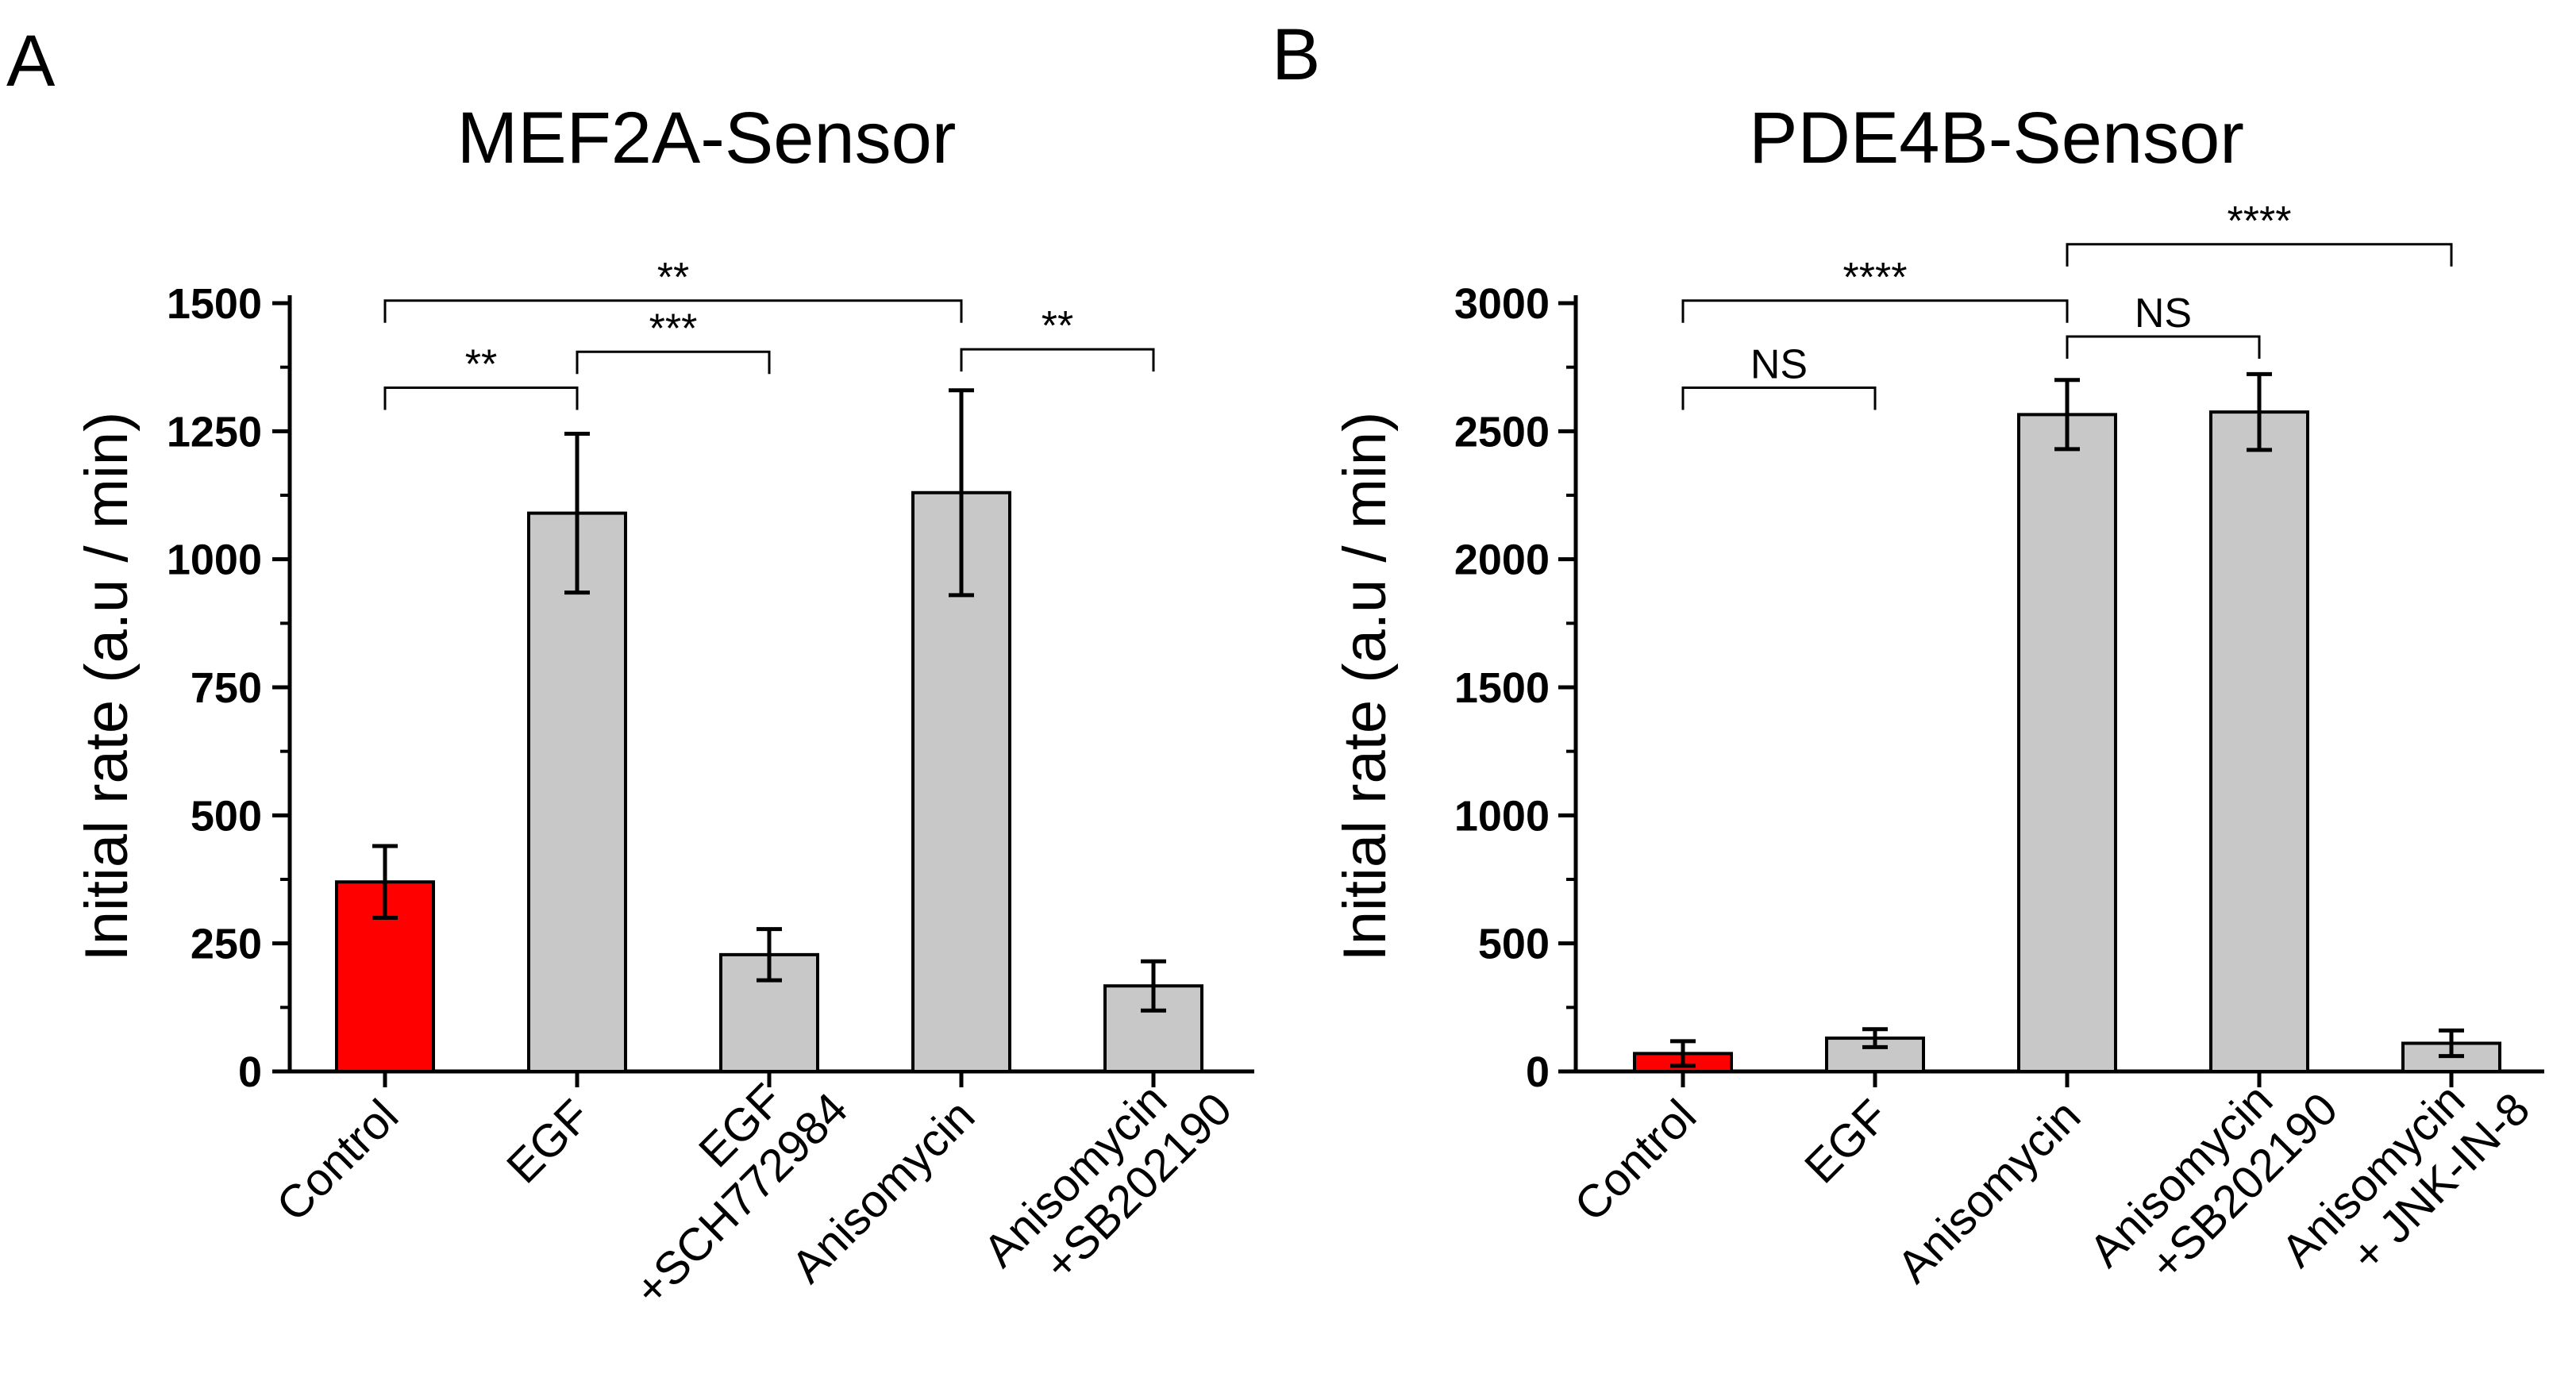 This screenshot has width=2576, height=1377. Describe the element at coordinates (707, 138) in the screenshot. I see `panel-a-title: MEF2A-Sensor` at that location.